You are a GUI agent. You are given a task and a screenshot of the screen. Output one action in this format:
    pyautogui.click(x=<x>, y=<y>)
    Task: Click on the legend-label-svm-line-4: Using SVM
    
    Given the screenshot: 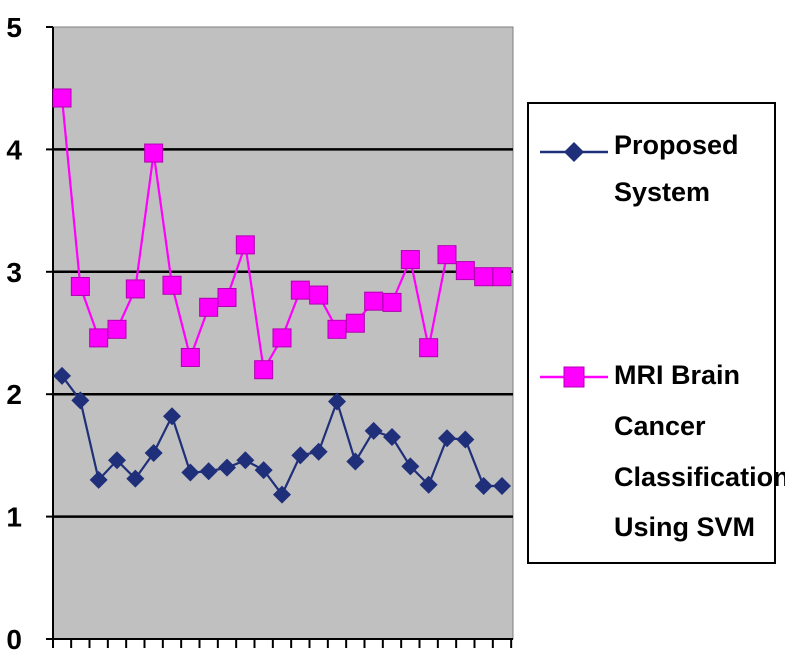 What is the action you would take?
    pyautogui.click(x=684, y=527)
    